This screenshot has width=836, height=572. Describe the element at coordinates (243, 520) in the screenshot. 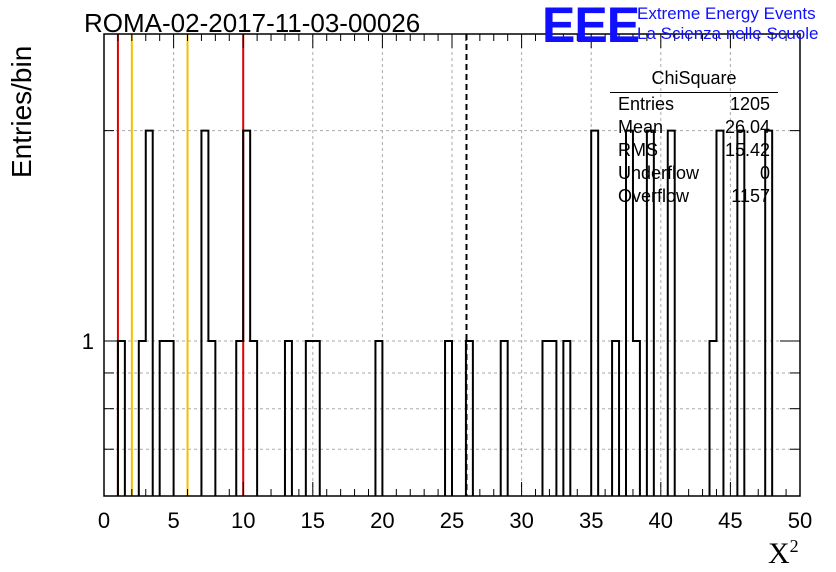

I see `x-tick-label: 10` at that location.